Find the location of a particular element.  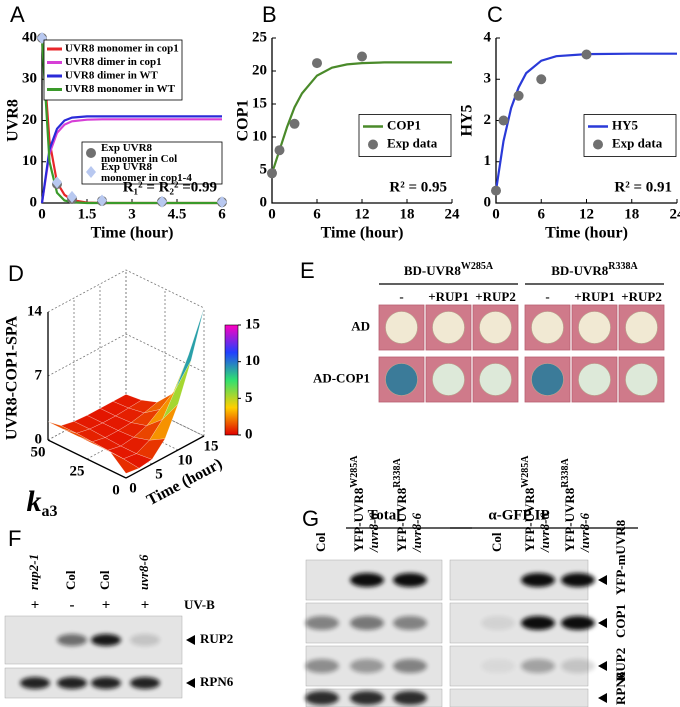

y-axis-label-base: k is located at coordinates (34, 501).